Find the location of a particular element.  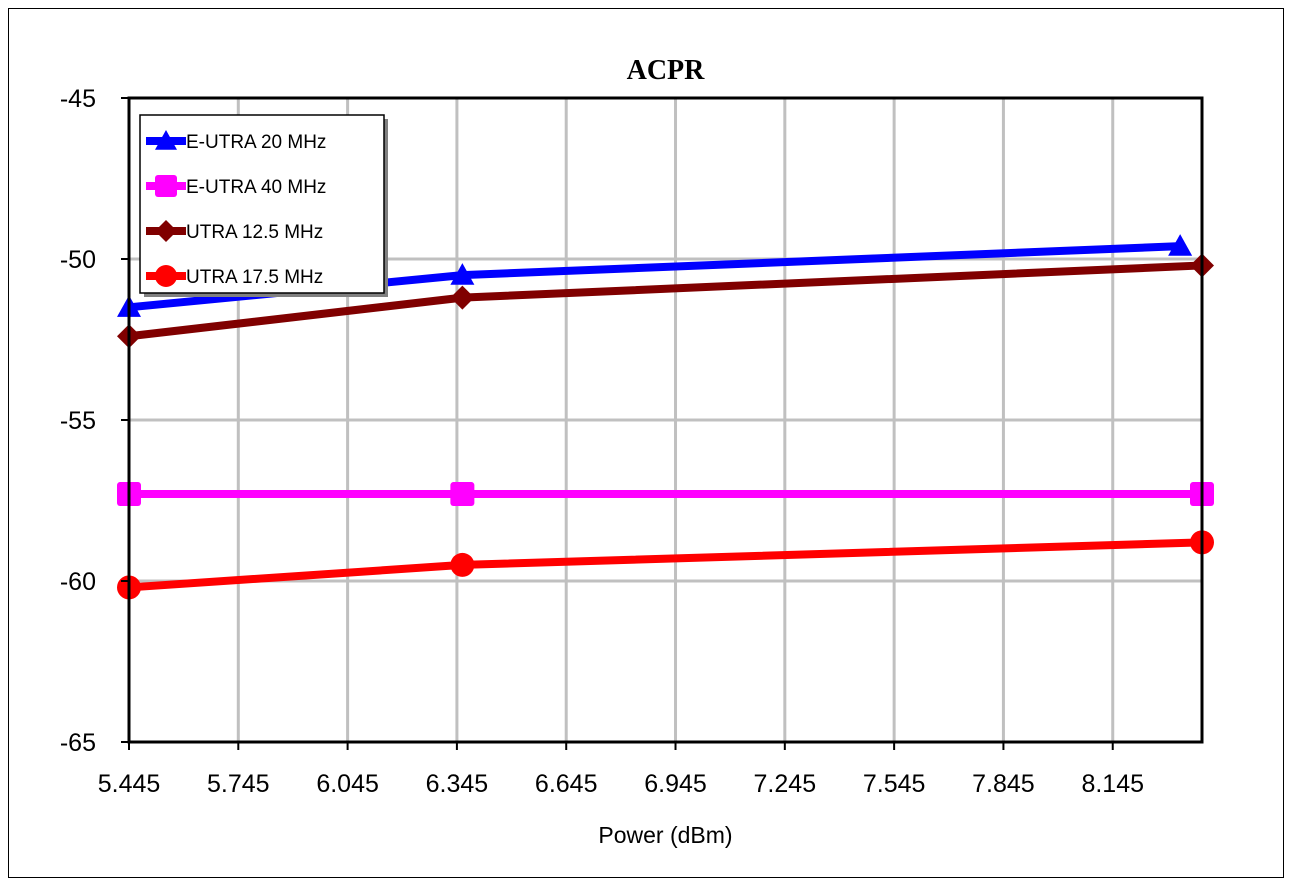

y-tick-label: -45 is located at coordinates (78, 99).